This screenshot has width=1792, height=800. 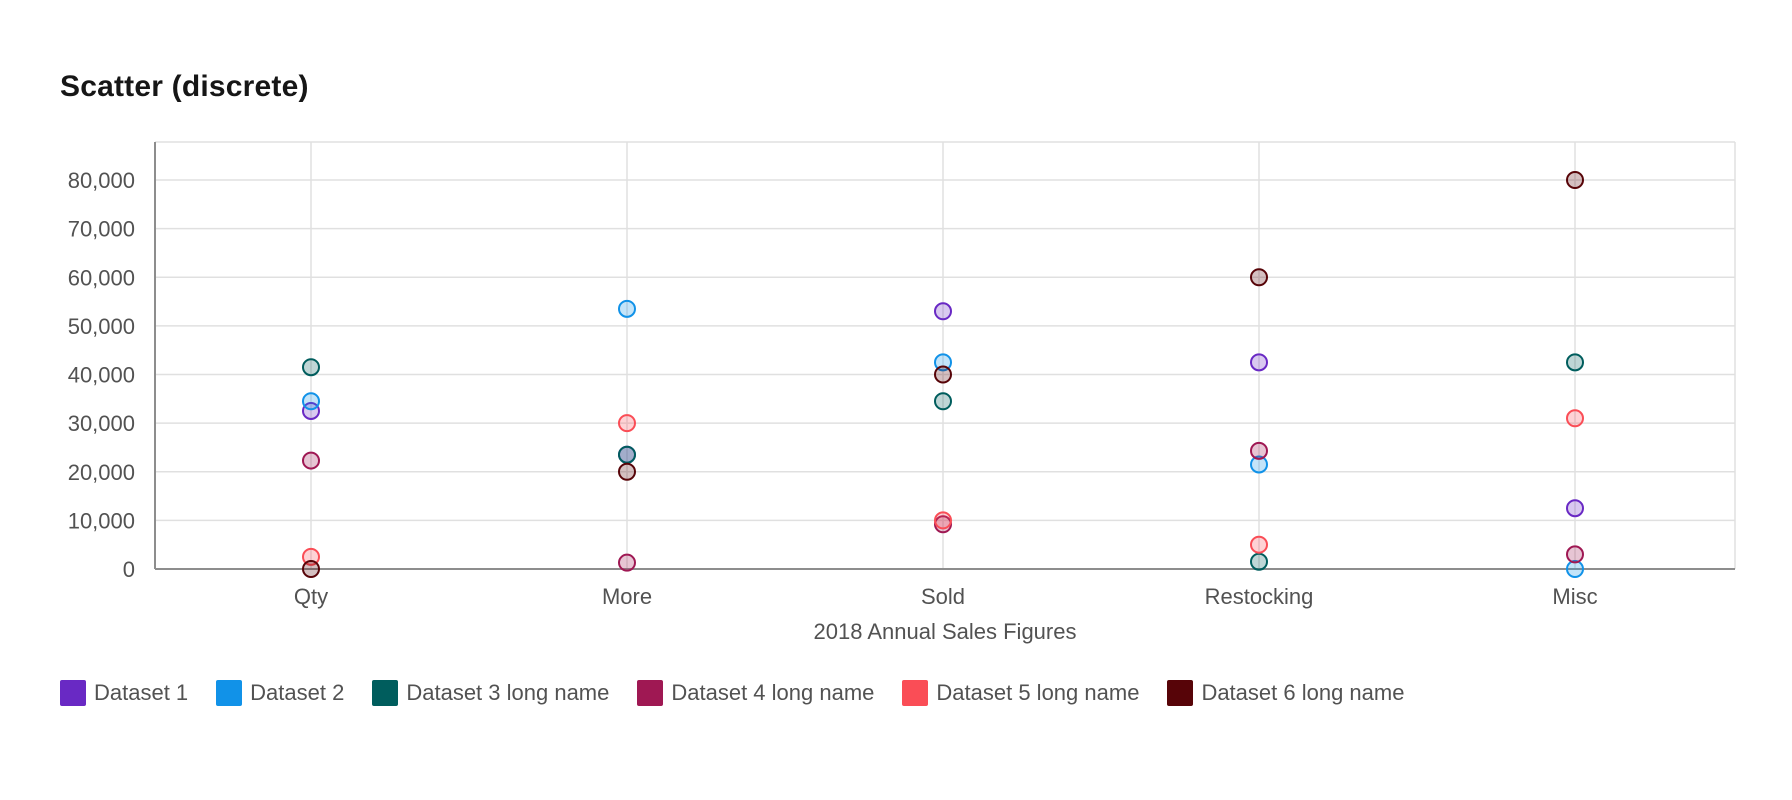 What do you see at coordinates (101, 229) in the screenshot?
I see `y-tick-label: 70,000` at bounding box center [101, 229].